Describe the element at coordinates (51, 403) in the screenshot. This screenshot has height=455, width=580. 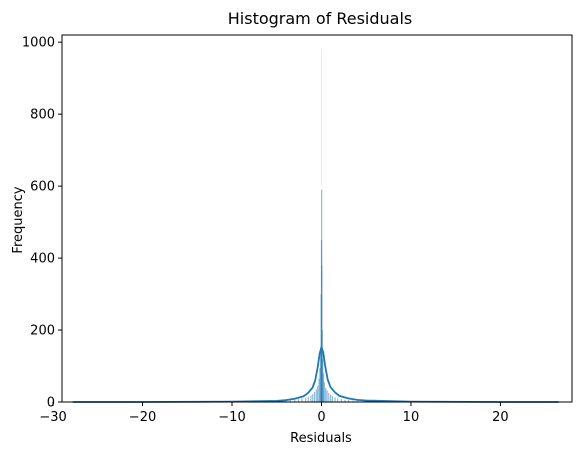
I see `y-tick-label: 0` at that location.